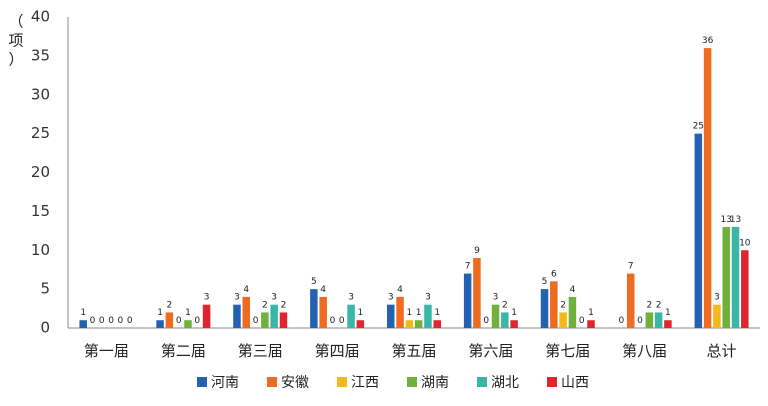  Describe the element at coordinates (725, 220) in the screenshot. I see `data-label: 13` at that location.